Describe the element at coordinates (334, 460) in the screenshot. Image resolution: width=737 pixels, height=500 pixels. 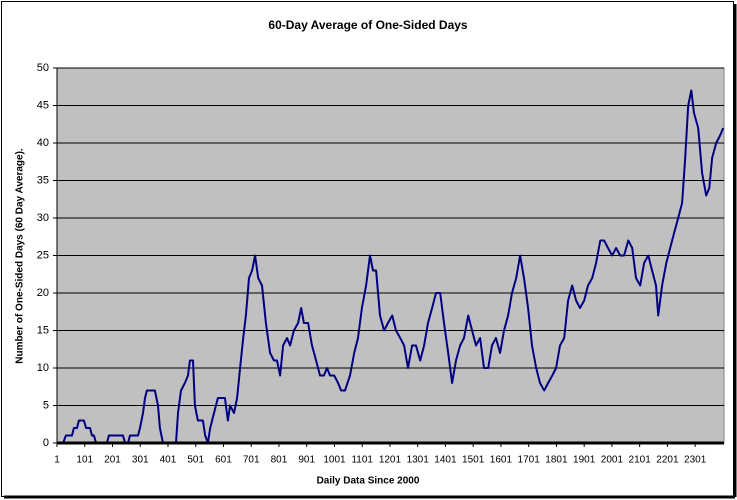
I see `x-tick-label: 1001` at that location.